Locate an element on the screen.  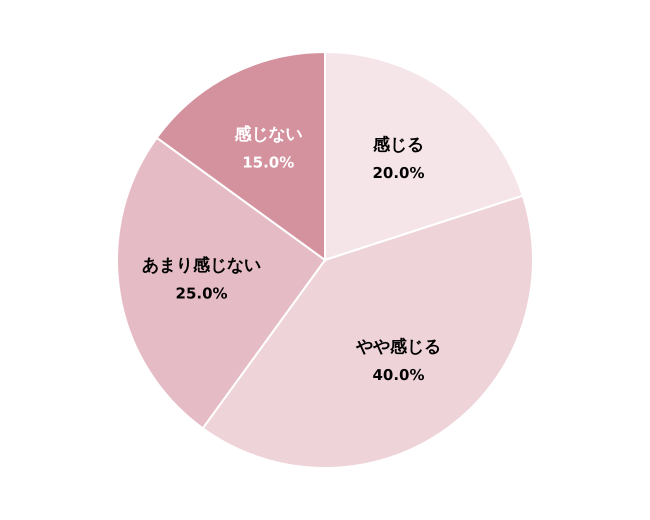
slice-label: 感じない is located at coordinates (267, 134).